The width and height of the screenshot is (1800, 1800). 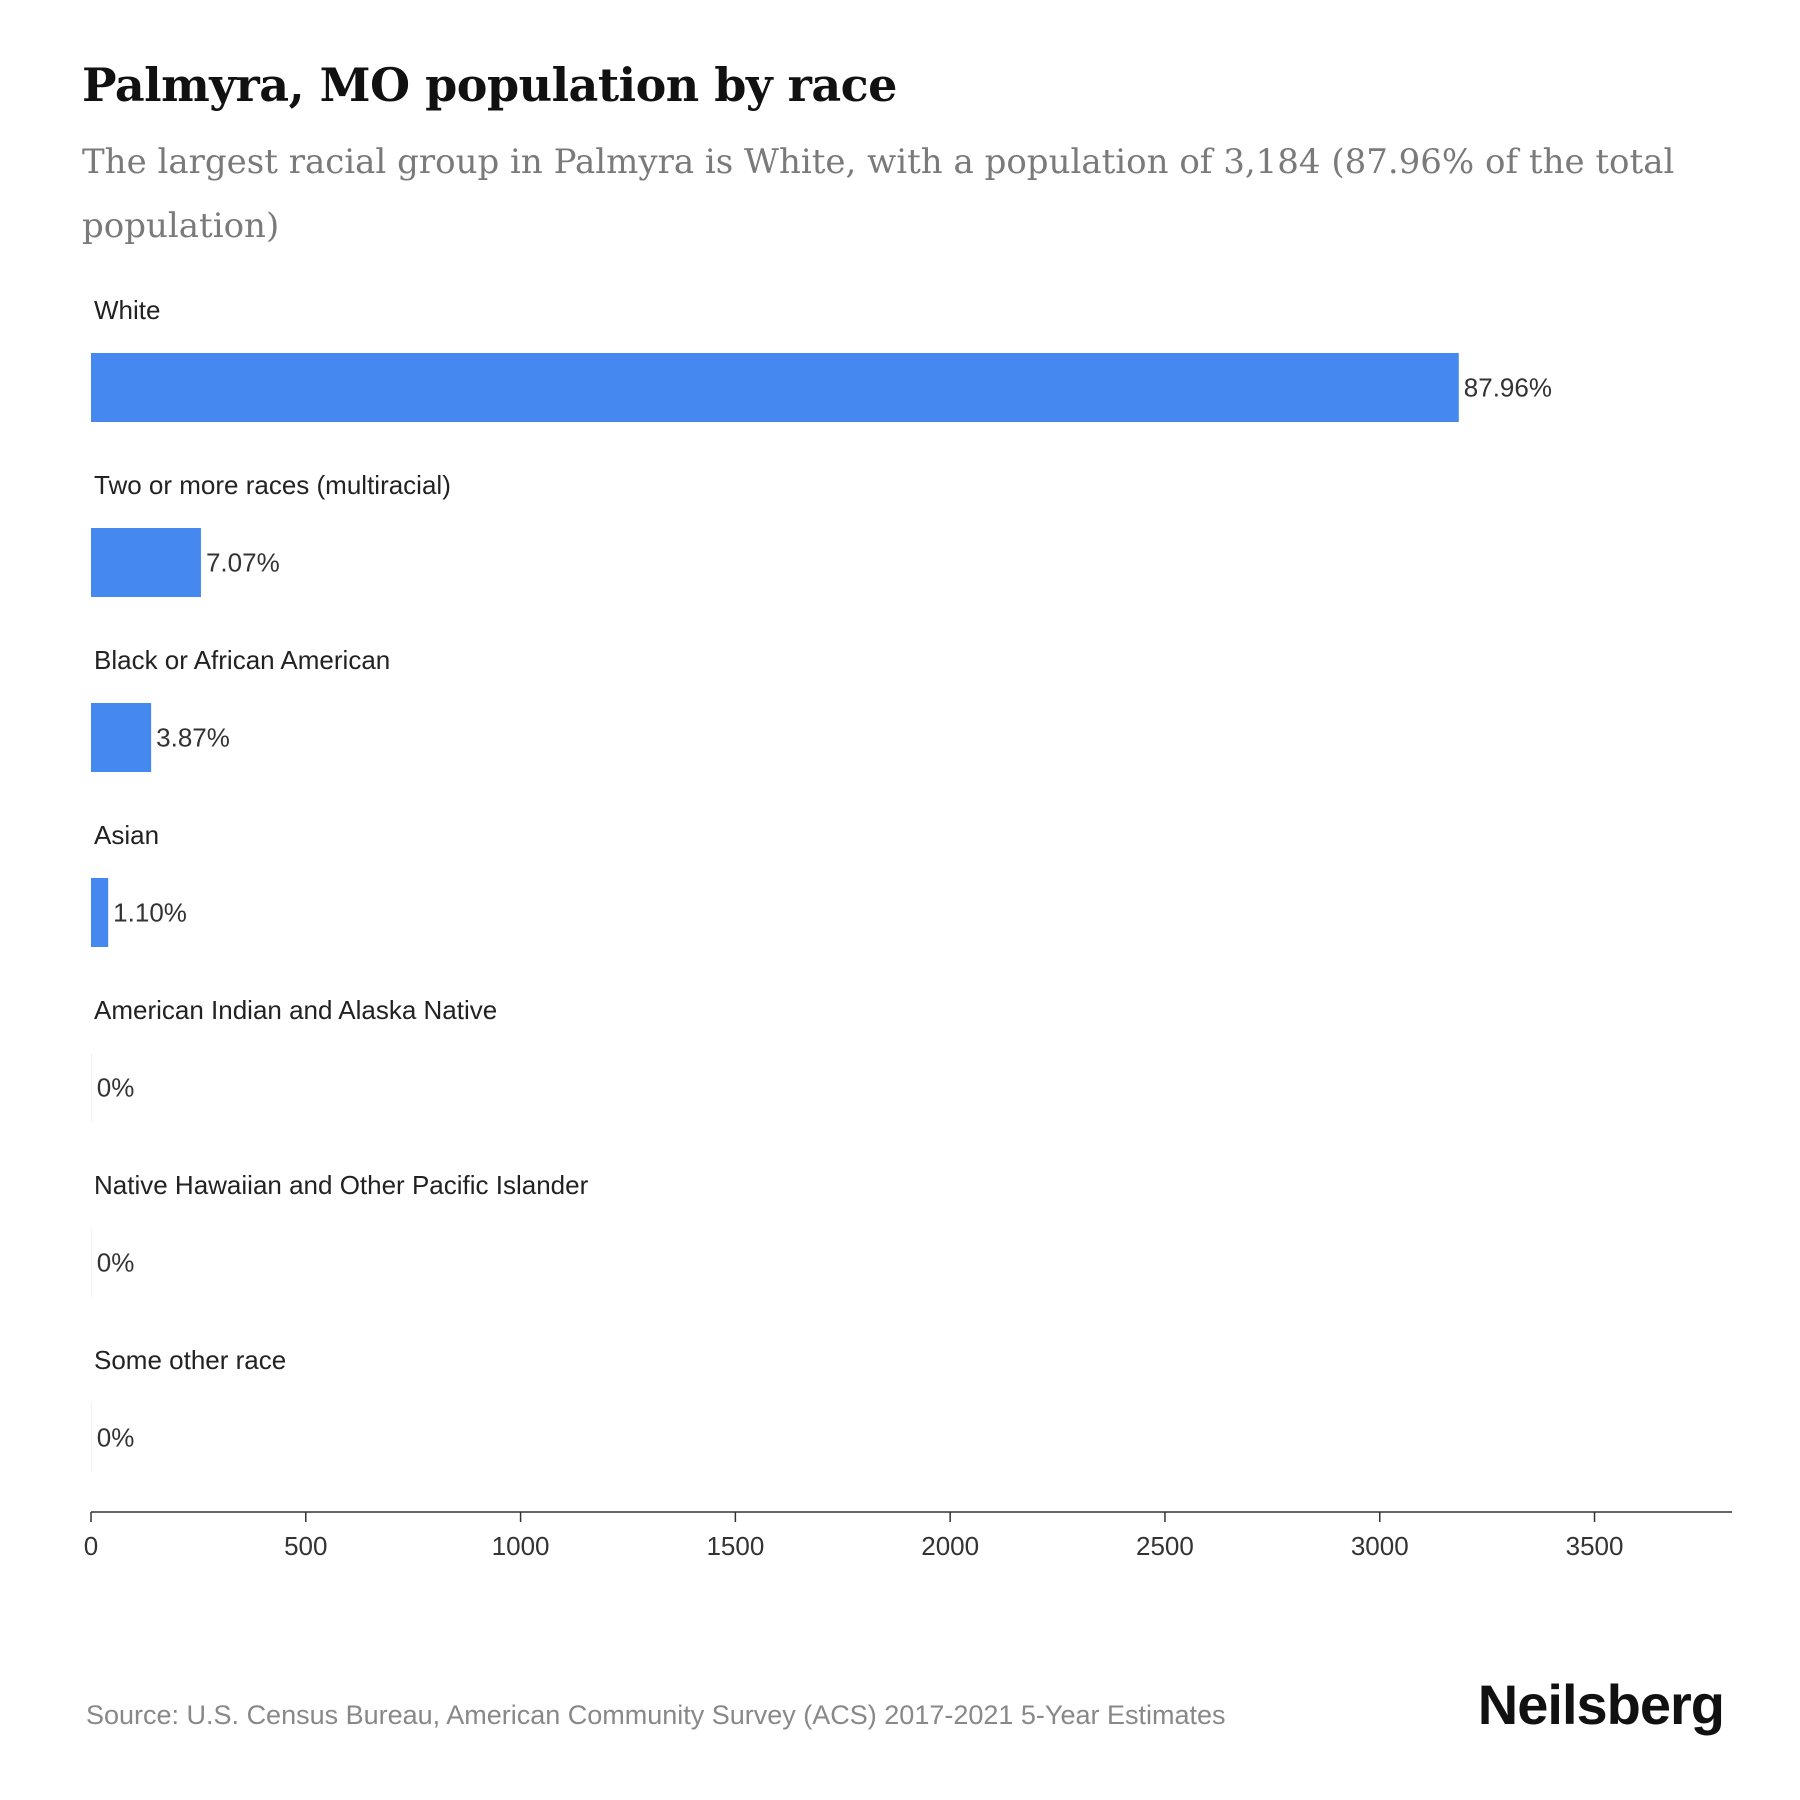 What do you see at coordinates (272, 485) in the screenshot?
I see `category-label: Two or more races (multiracial)` at bounding box center [272, 485].